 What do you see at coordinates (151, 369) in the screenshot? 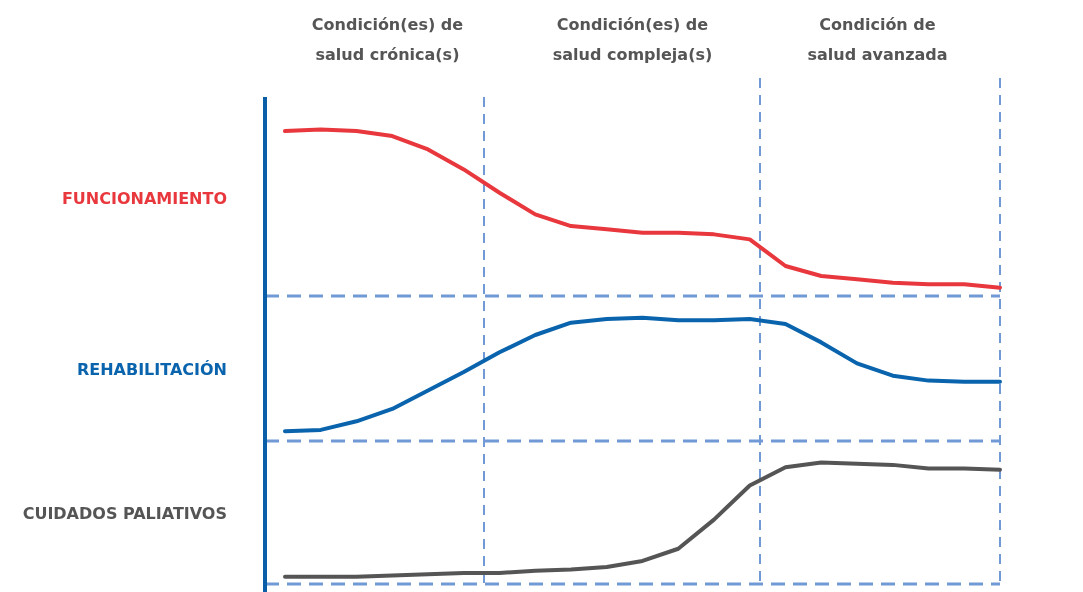
I see `y-axis-title: REHABILITACIÓN` at bounding box center [151, 369].